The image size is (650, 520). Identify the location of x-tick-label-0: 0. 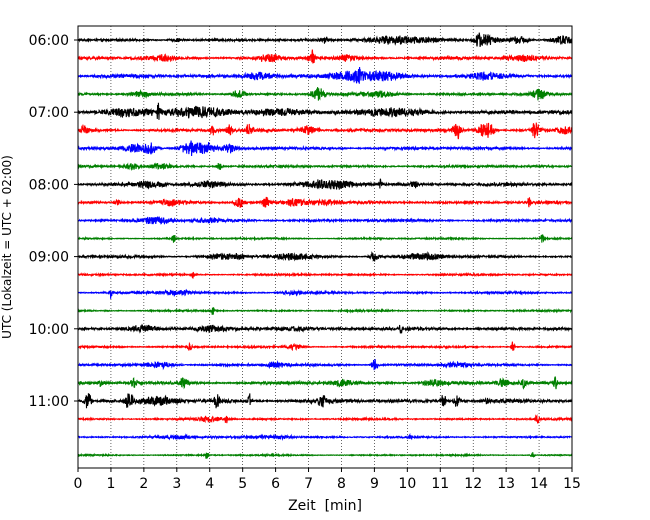
(78, 484).